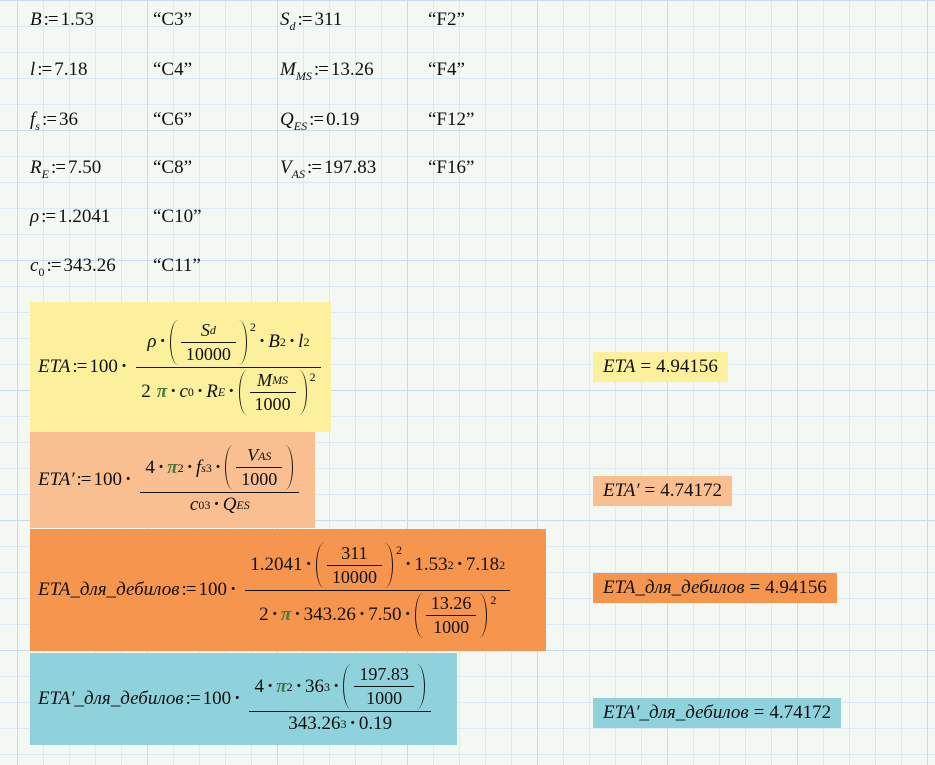  What do you see at coordinates (303, 75) in the screenshot?
I see `variable-subscript: MS` at bounding box center [303, 75].